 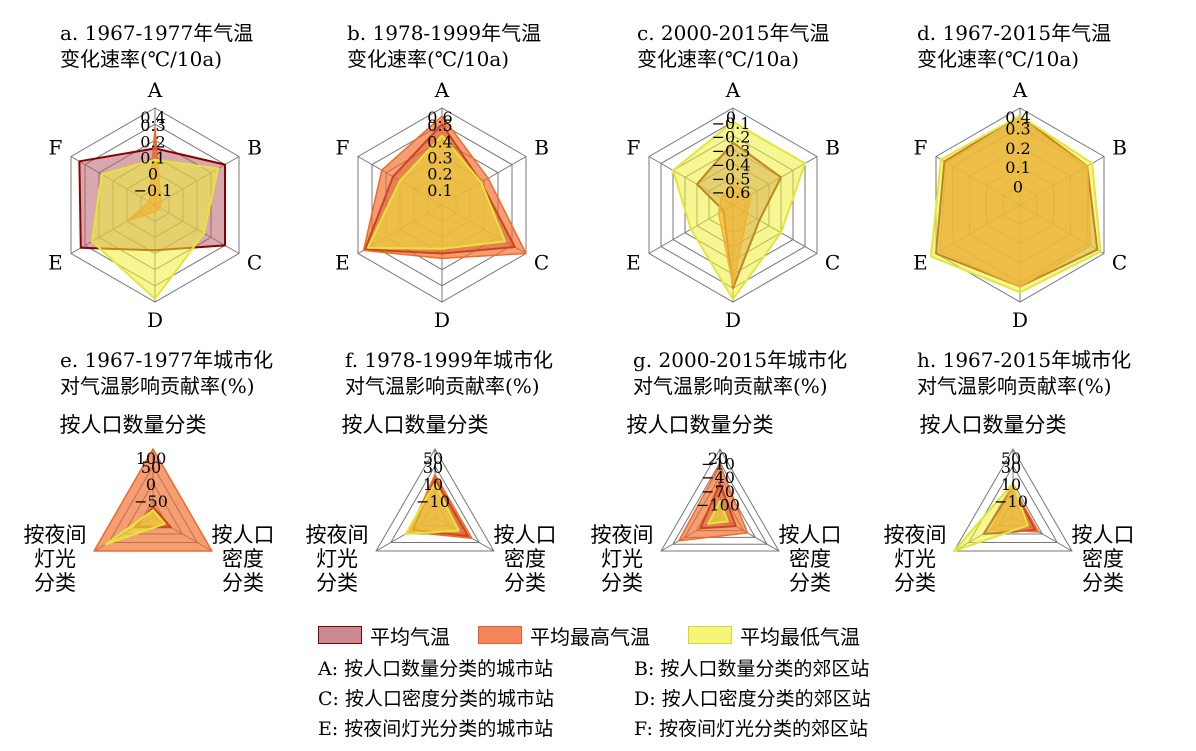 I want to click on chart-title-line1: d. 1967-2015年气温, so click(x=1014, y=33).